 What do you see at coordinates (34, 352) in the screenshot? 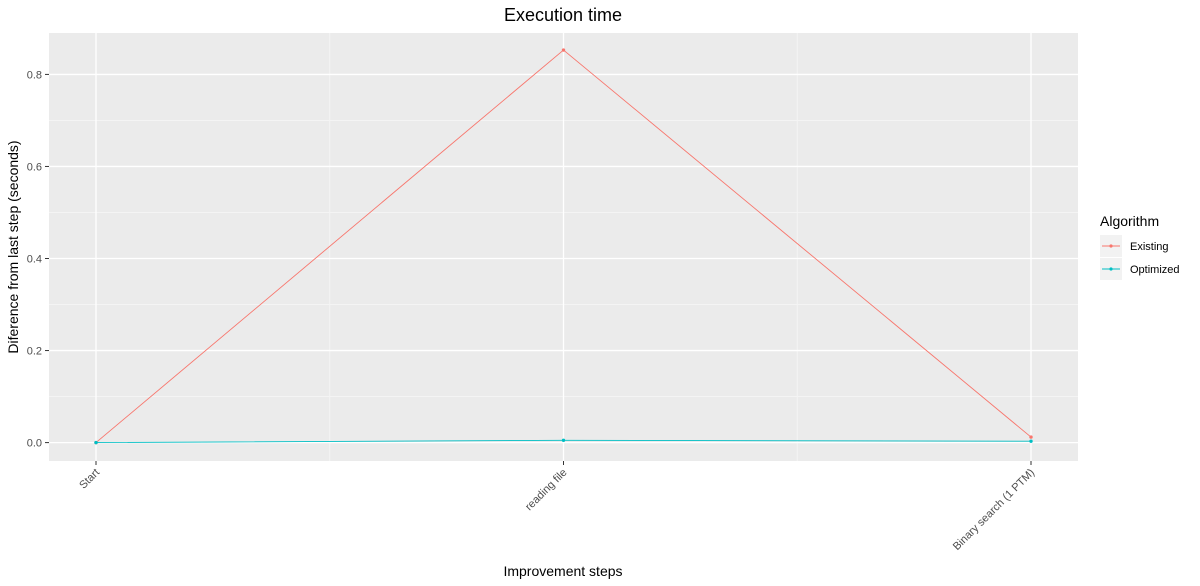
I see `y-tick-label: 0.2` at bounding box center [34, 352].